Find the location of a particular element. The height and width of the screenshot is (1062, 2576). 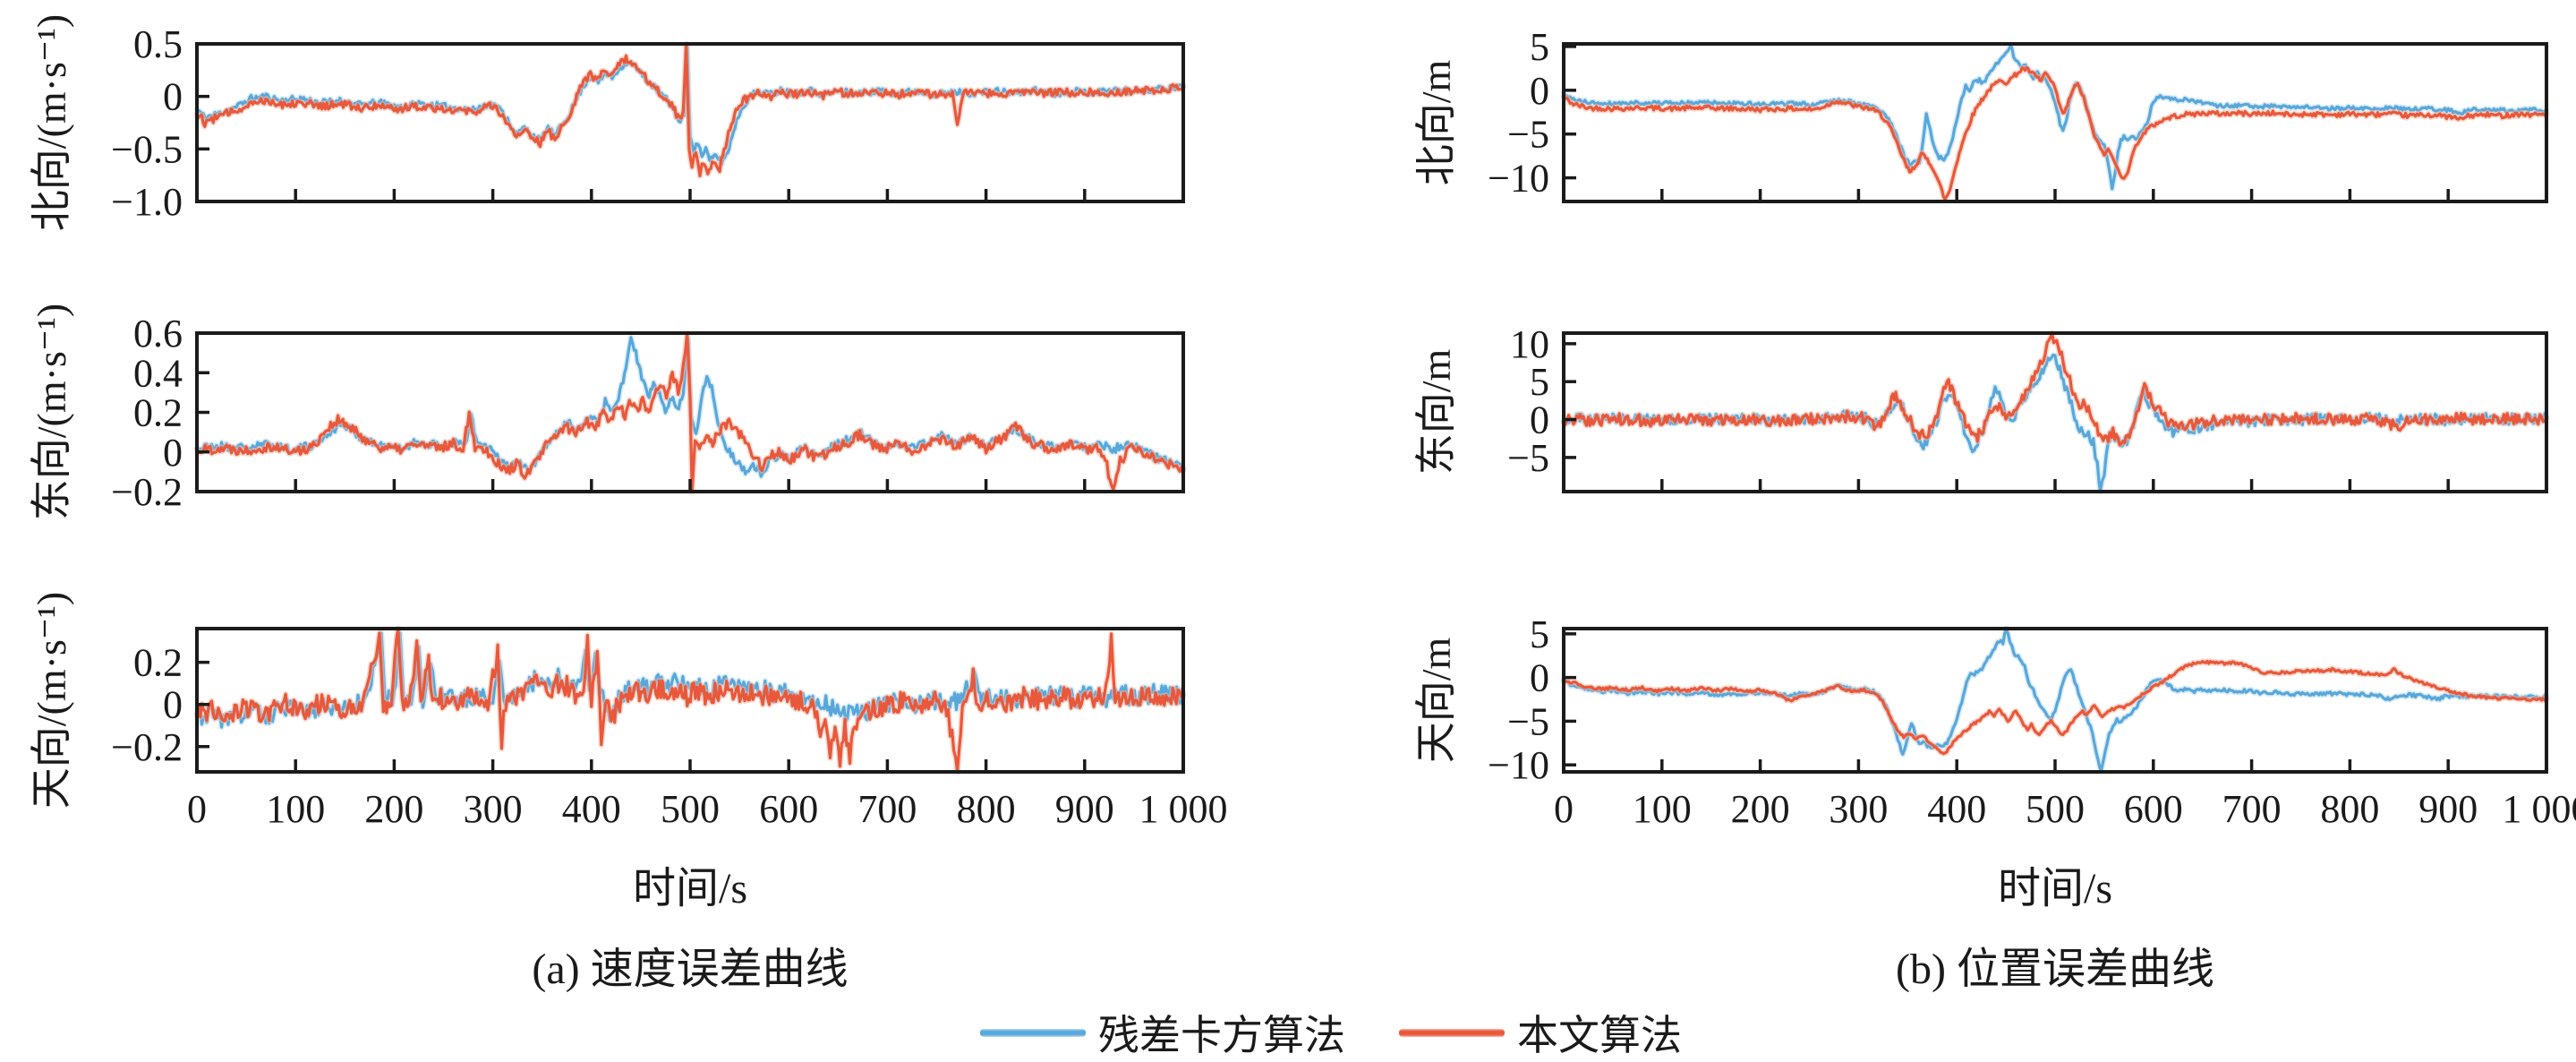

y-tick-label: 0.5 is located at coordinates (158, 44).